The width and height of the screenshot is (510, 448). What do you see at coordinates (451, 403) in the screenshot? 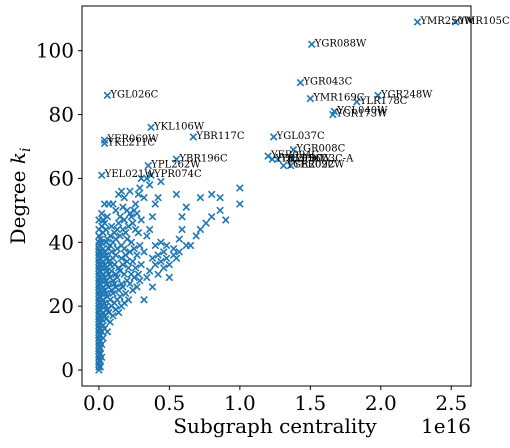
I see `x-tick-label: 2.5` at bounding box center [451, 403].